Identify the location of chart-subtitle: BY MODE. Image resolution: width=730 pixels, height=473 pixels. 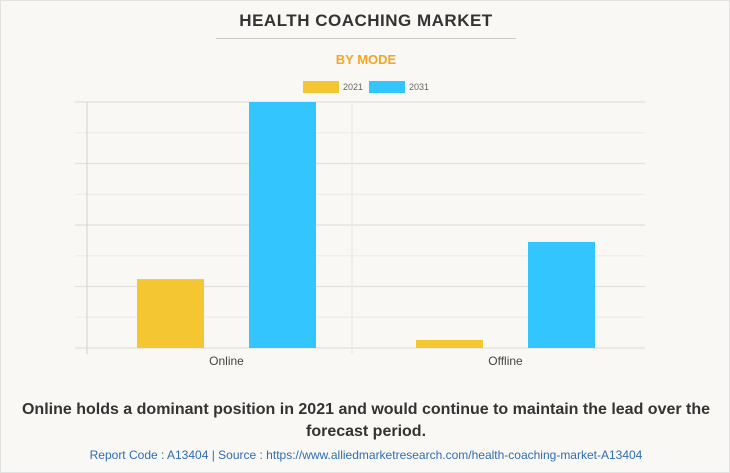
(366, 59).